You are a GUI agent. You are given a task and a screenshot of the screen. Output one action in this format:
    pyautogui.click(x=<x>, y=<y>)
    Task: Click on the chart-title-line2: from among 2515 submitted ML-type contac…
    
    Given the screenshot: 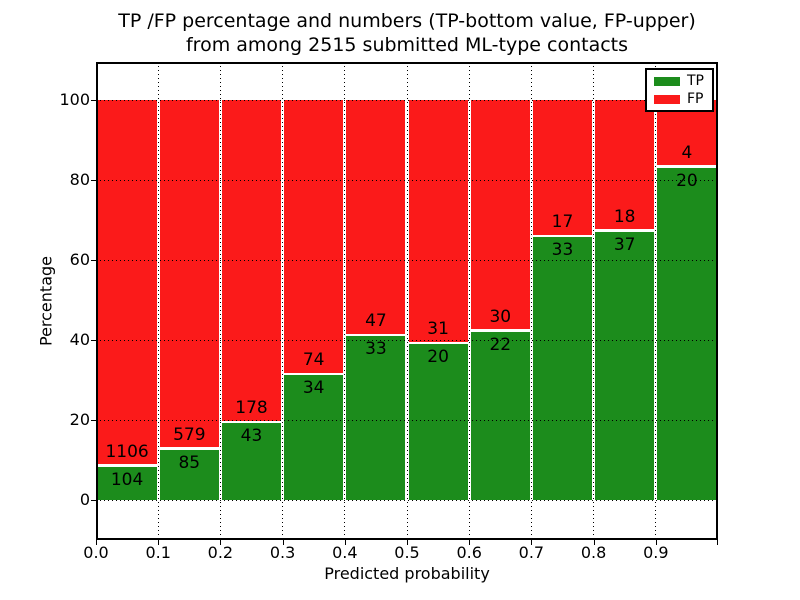 What is the action you would take?
    pyautogui.click(x=407, y=45)
    